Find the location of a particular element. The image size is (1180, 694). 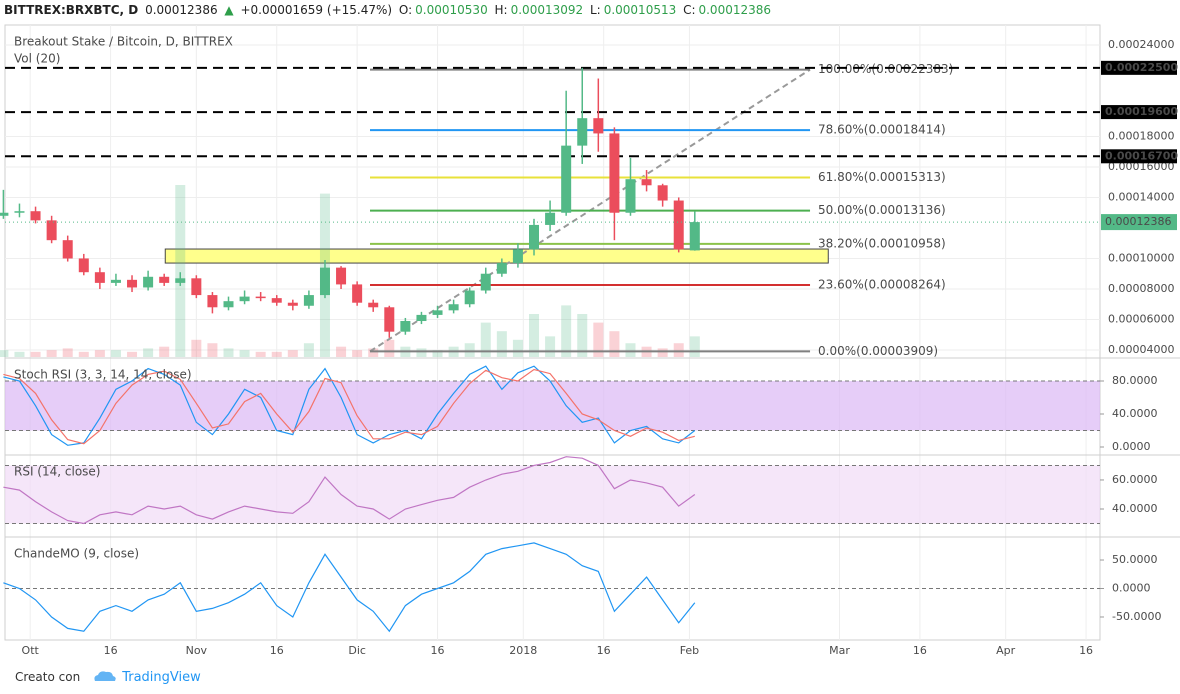

low-label: L: is located at coordinates (595, 10).